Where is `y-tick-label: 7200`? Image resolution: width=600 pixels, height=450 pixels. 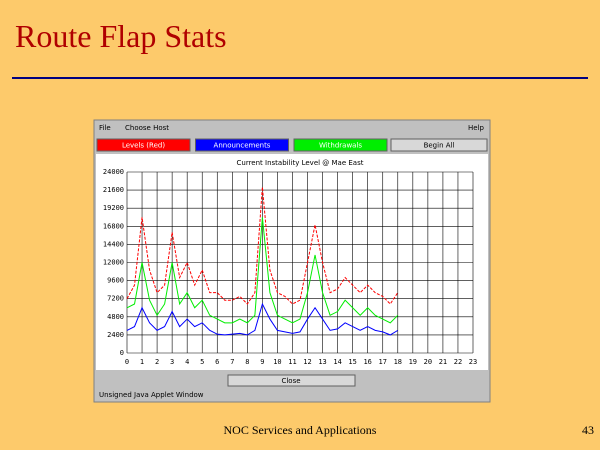
y-tick-label: 7200 is located at coordinates (115, 299).